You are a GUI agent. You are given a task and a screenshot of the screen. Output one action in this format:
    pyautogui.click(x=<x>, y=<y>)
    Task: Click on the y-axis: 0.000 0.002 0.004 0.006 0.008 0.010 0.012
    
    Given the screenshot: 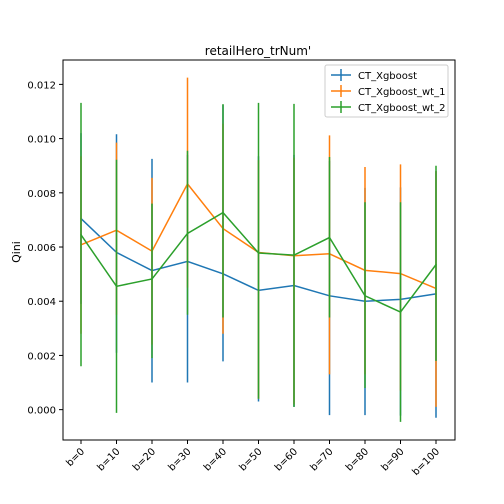 What is the action you would take?
    pyautogui.click(x=45, y=248)
    